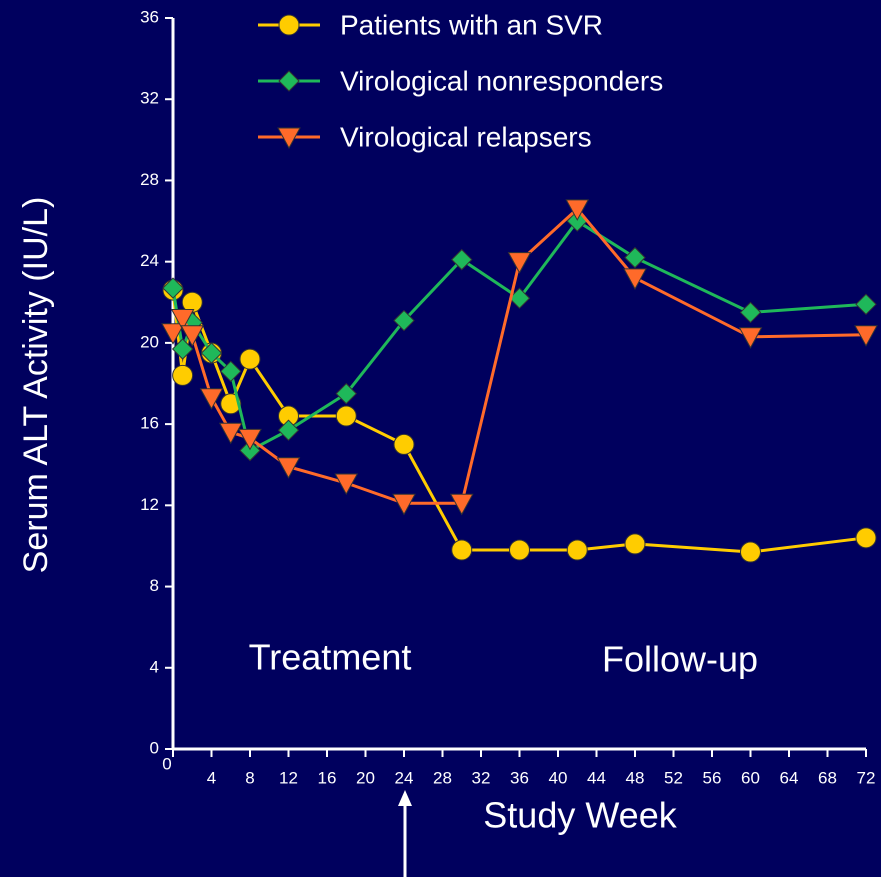 This screenshot has width=881, height=877. I want to click on x-tick-label: 56, so click(712, 777).